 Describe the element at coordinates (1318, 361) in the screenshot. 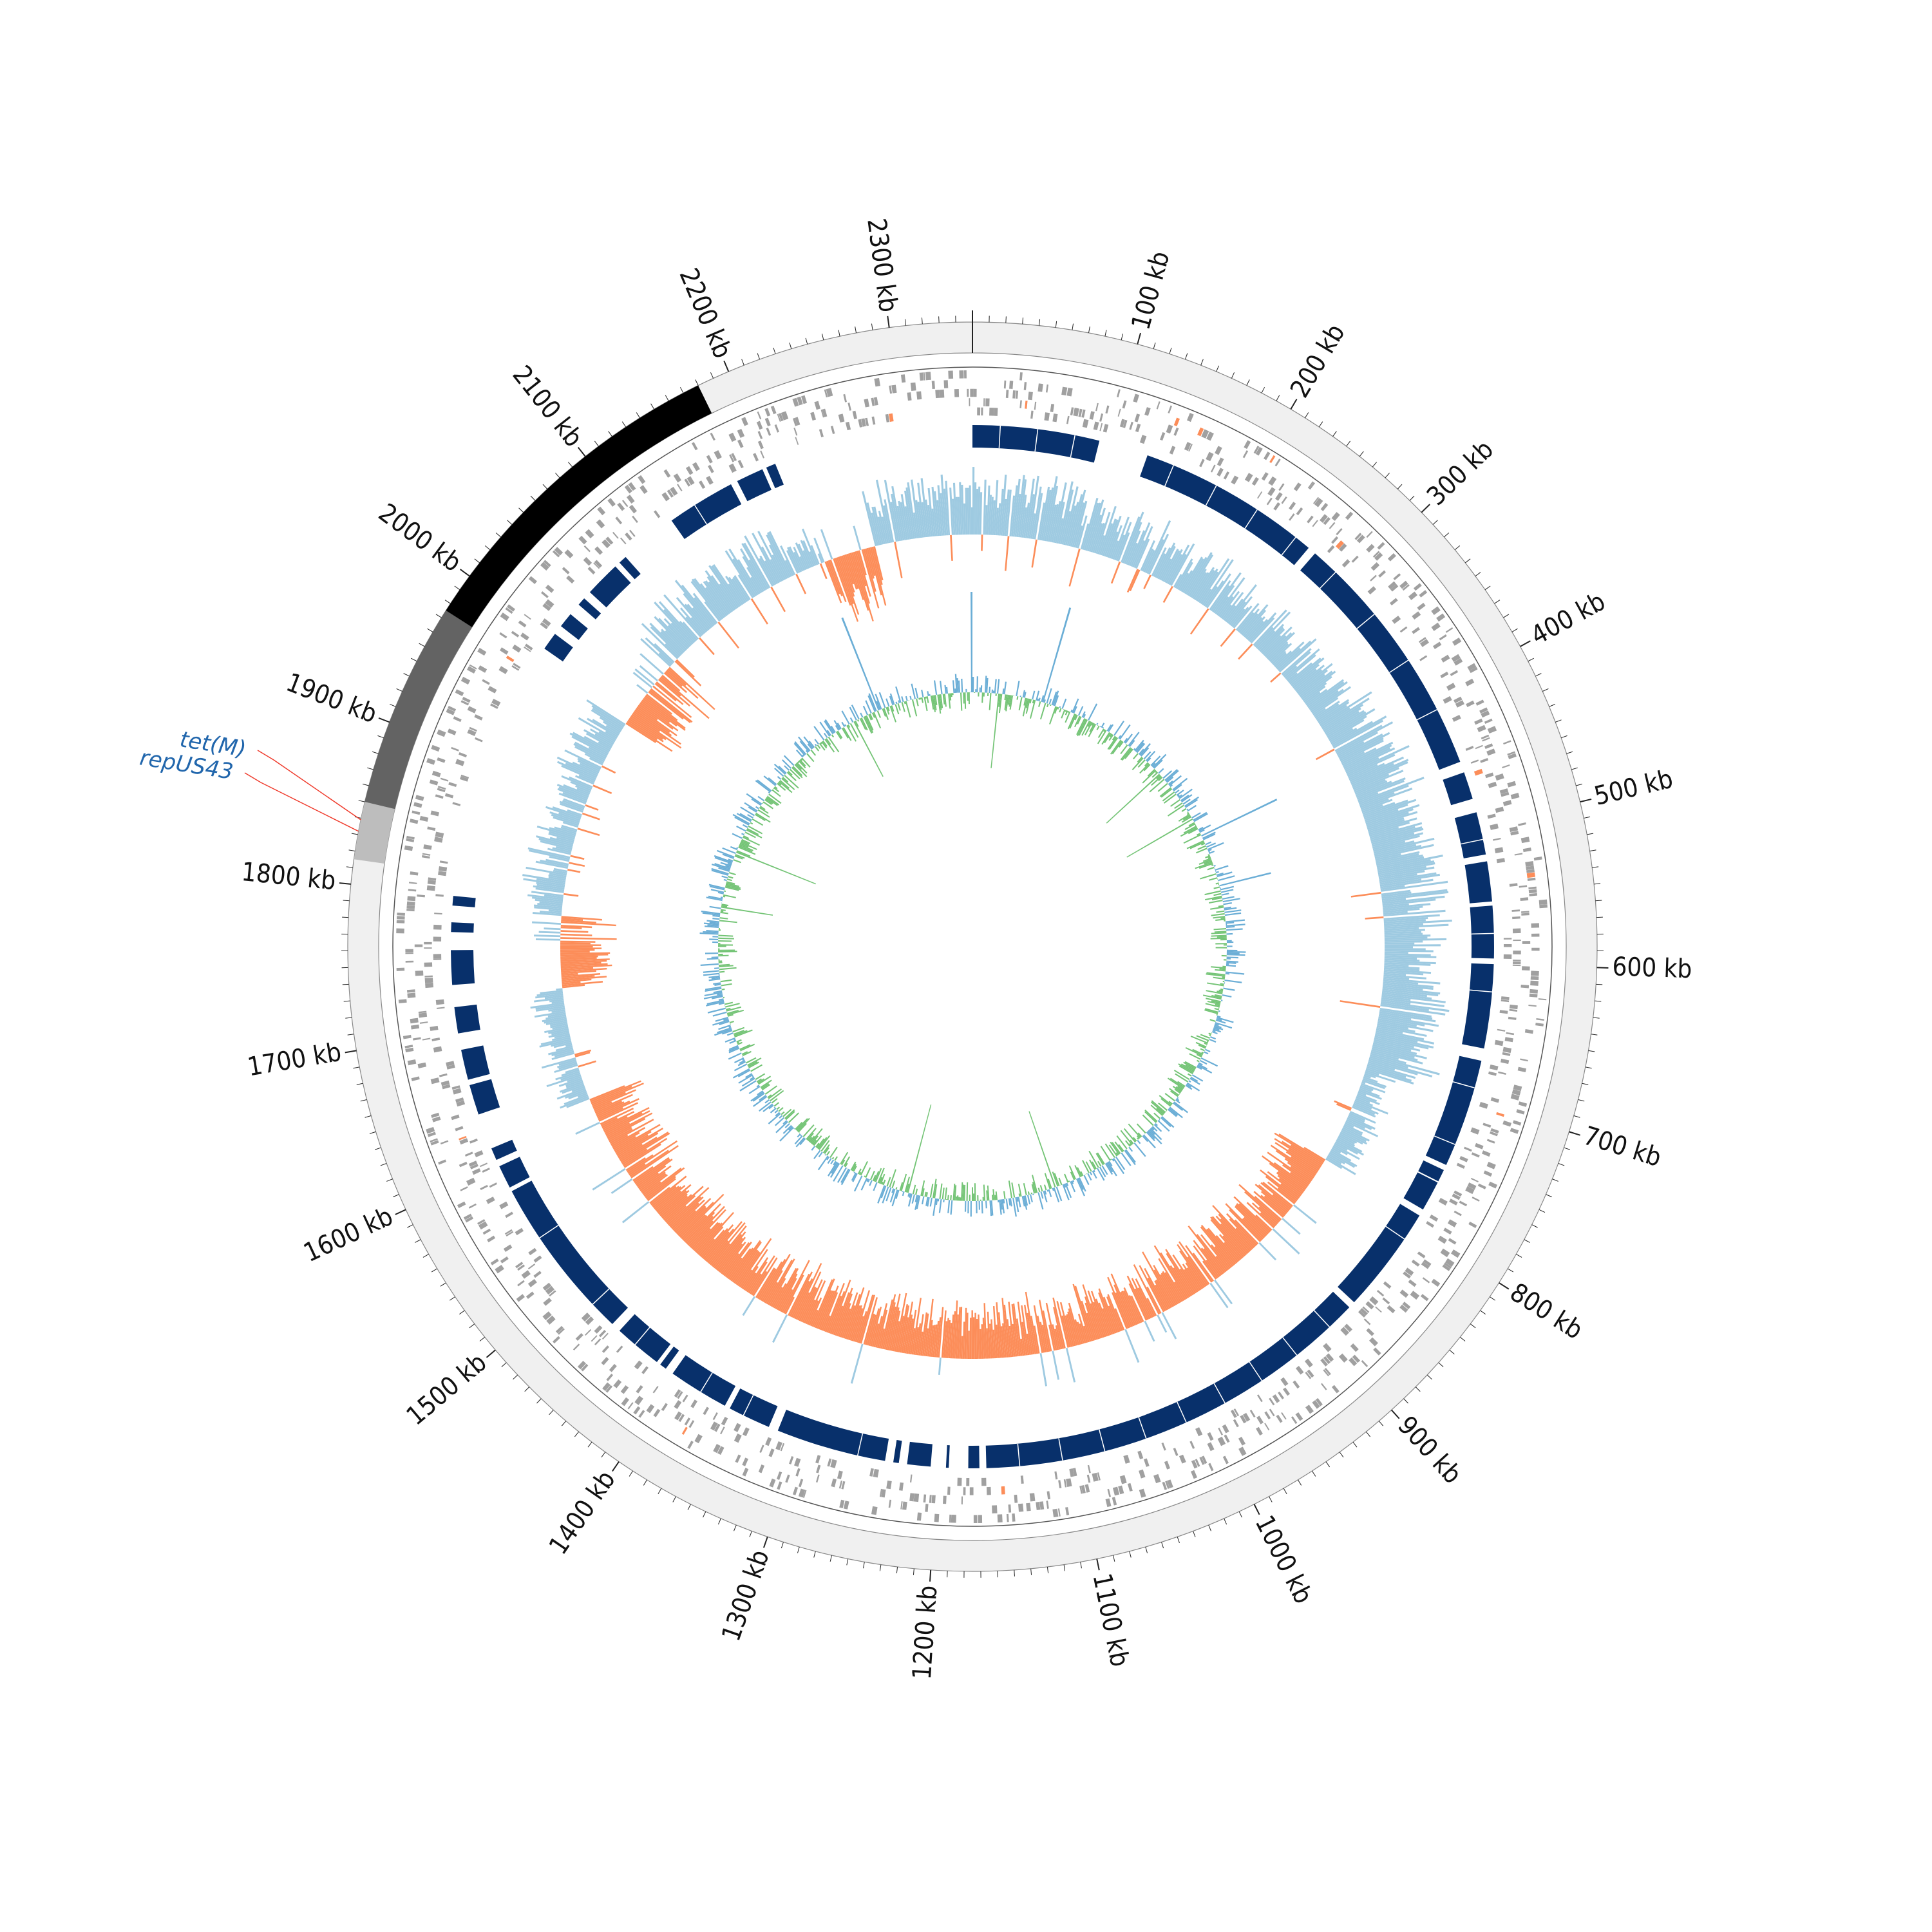

I see `tick-label-200kb: 200 kb` at that location.